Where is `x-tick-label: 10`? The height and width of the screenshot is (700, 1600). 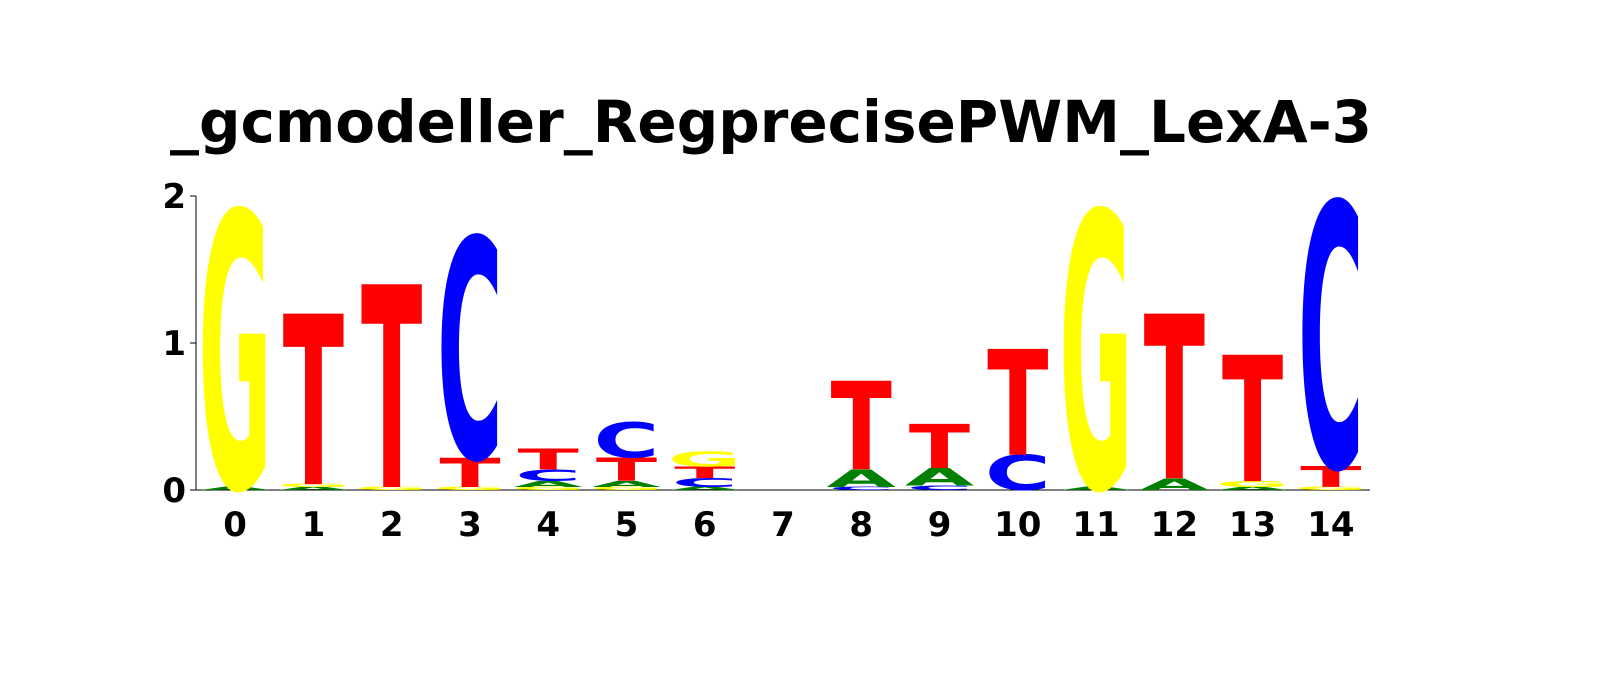
x-tick-label: 10 is located at coordinates (1017, 525).